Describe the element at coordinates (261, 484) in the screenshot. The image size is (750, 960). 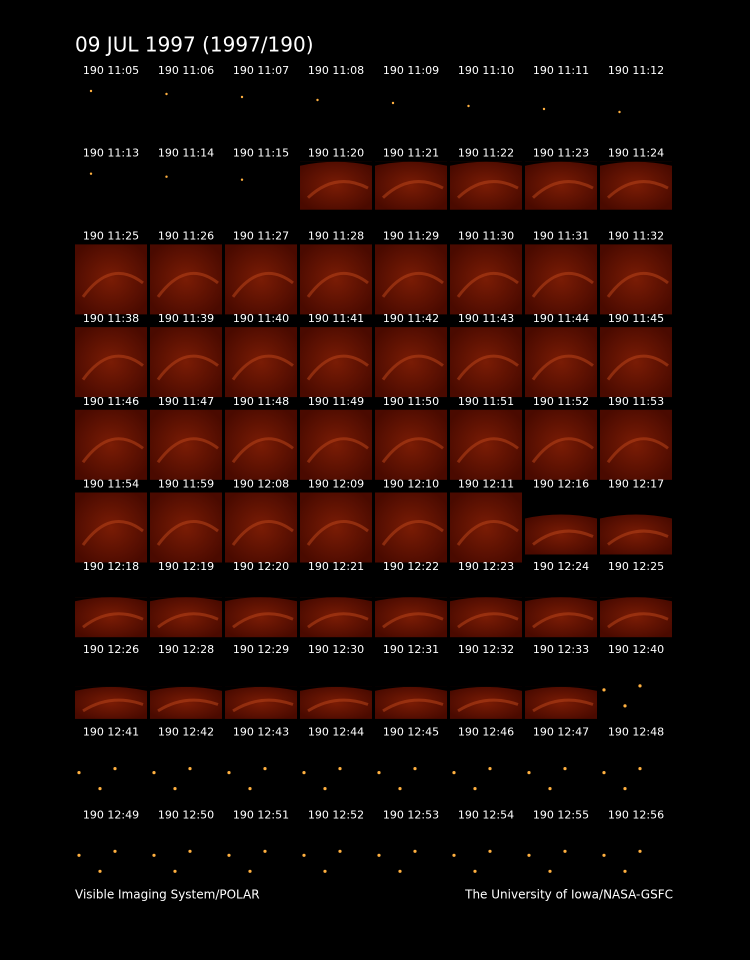
I see `frame-label: 190 12:08` at that location.